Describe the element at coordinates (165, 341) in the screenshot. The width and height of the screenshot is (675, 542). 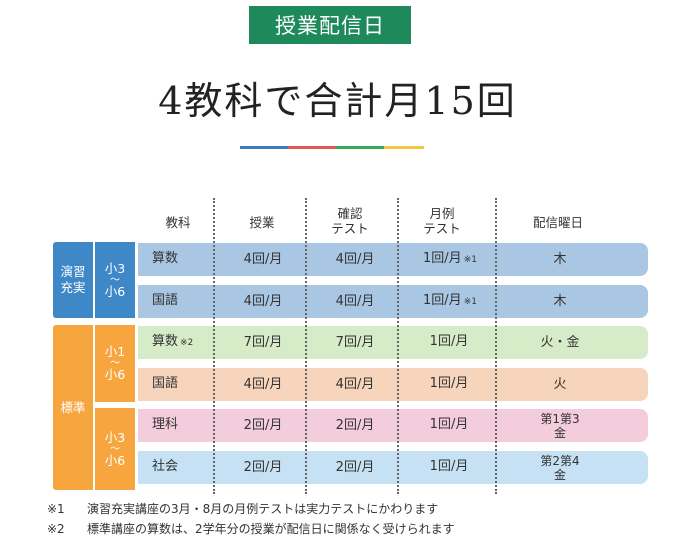
I see `subject-name: 算数` at that location.